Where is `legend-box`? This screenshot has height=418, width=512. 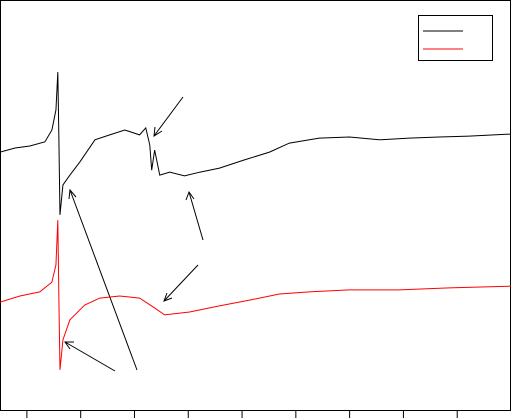 legend-box is located at coordinates (455, 38).